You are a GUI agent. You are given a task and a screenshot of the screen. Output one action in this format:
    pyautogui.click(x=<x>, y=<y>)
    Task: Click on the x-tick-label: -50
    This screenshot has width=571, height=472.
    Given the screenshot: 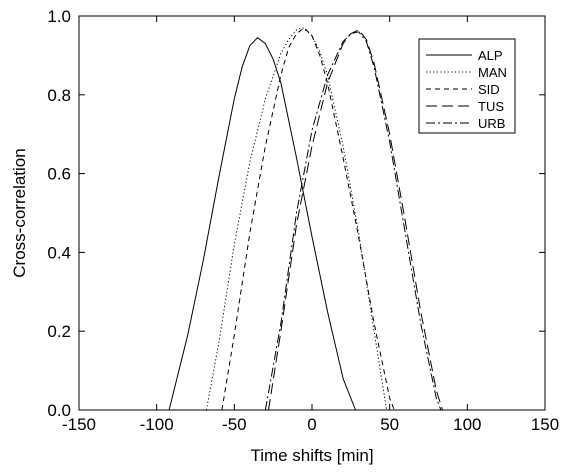 What is the action you would take?
    pyautogui.click(x=234, y=424)
    